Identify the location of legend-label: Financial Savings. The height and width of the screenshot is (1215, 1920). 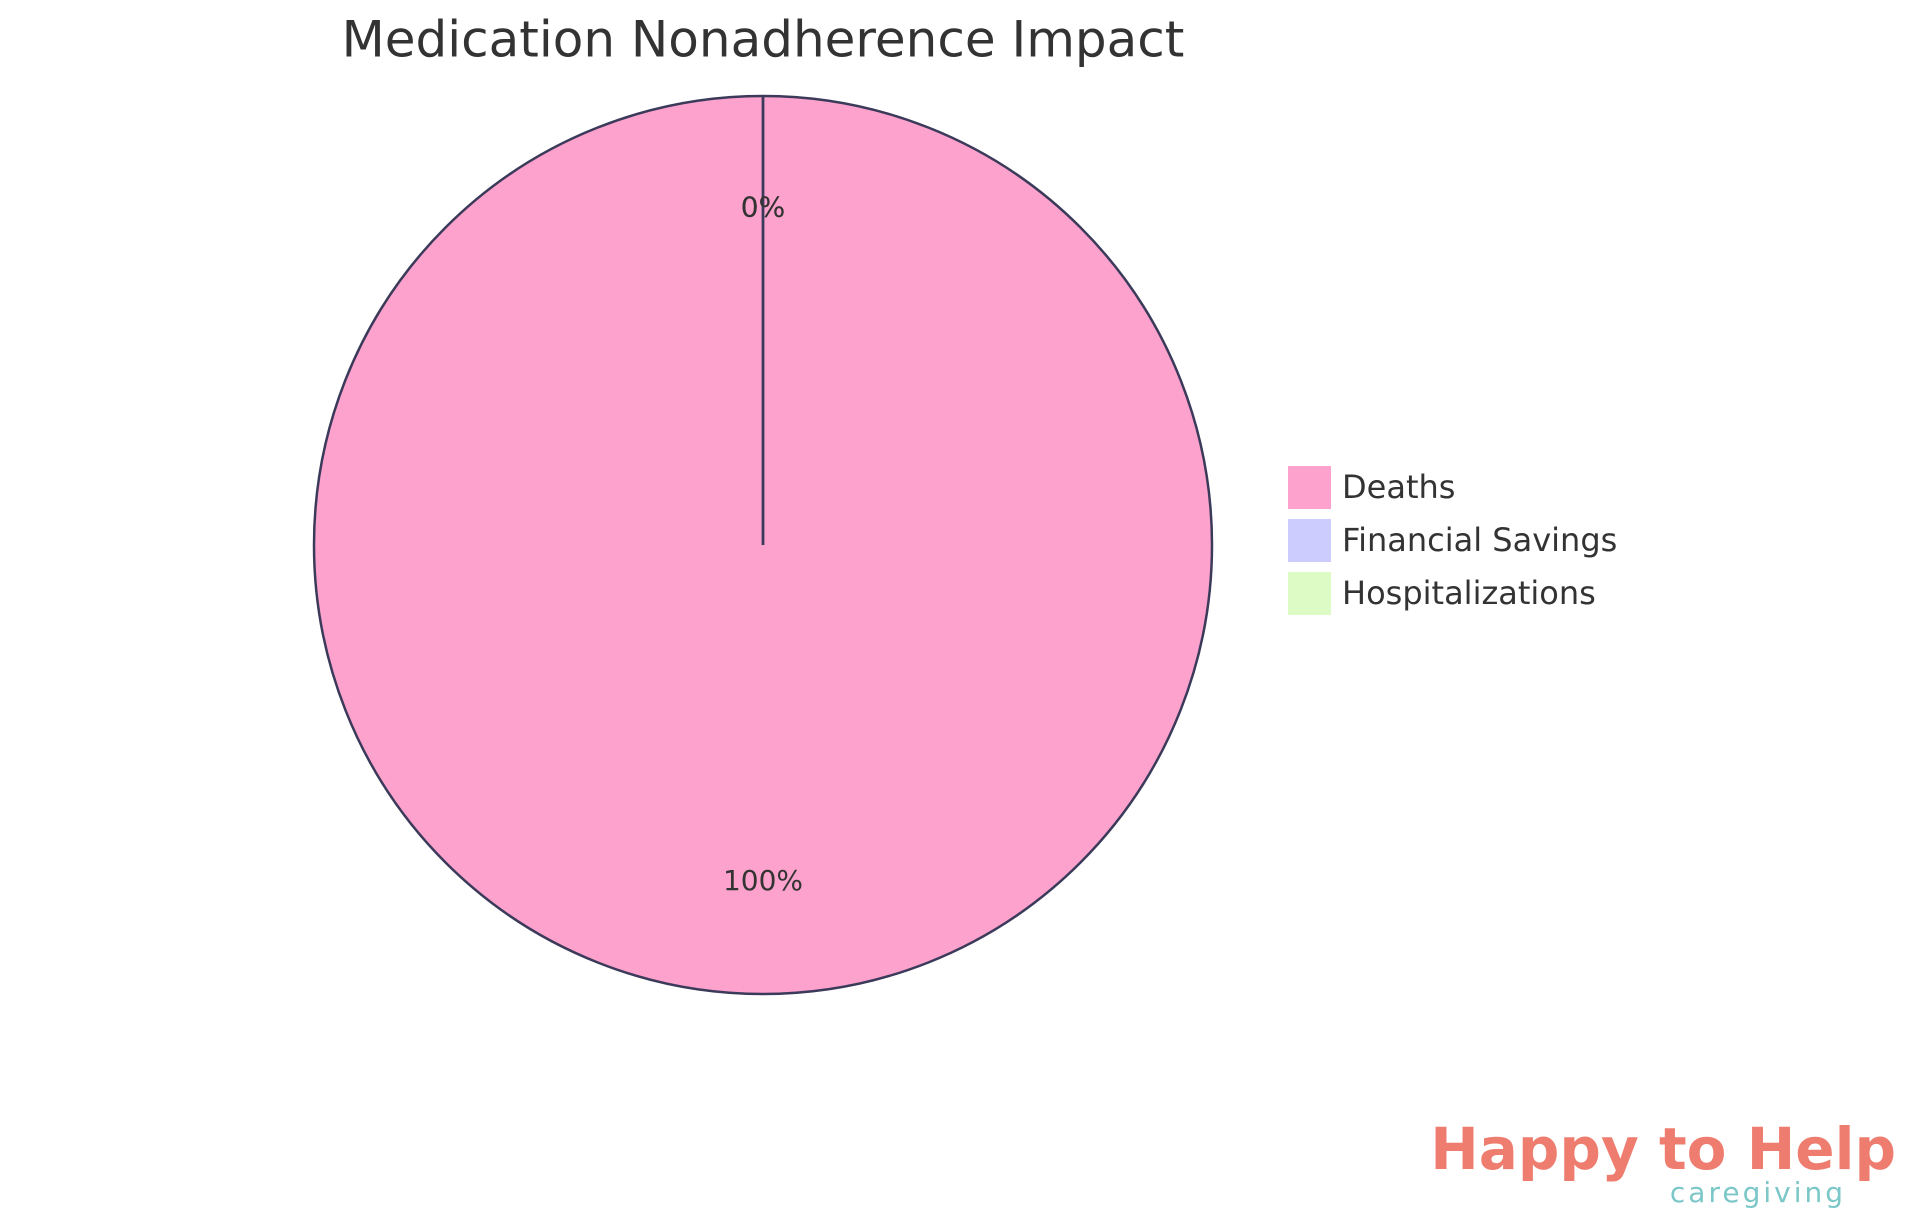
(1479, 540).